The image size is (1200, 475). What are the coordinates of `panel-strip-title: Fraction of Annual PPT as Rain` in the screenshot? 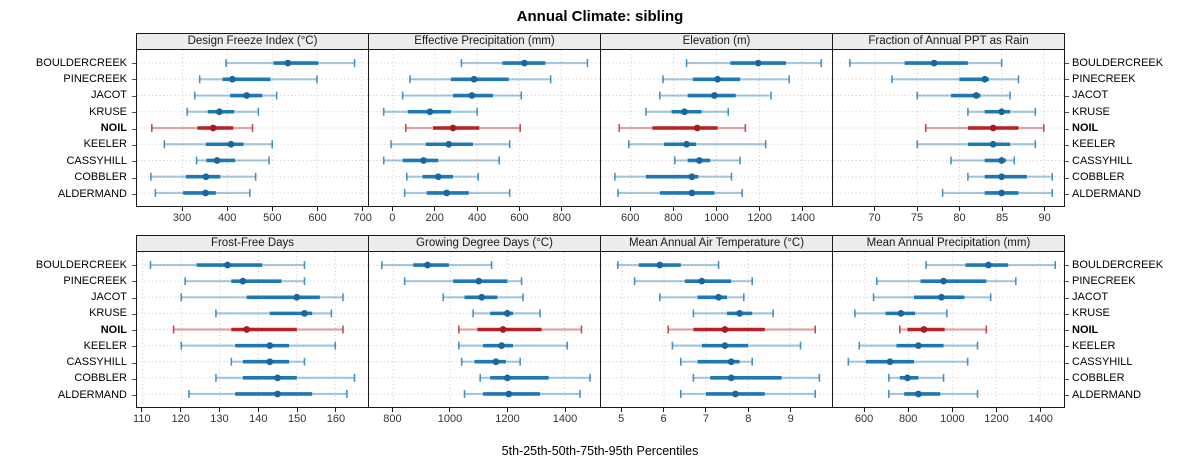 It's located at (948, 41).